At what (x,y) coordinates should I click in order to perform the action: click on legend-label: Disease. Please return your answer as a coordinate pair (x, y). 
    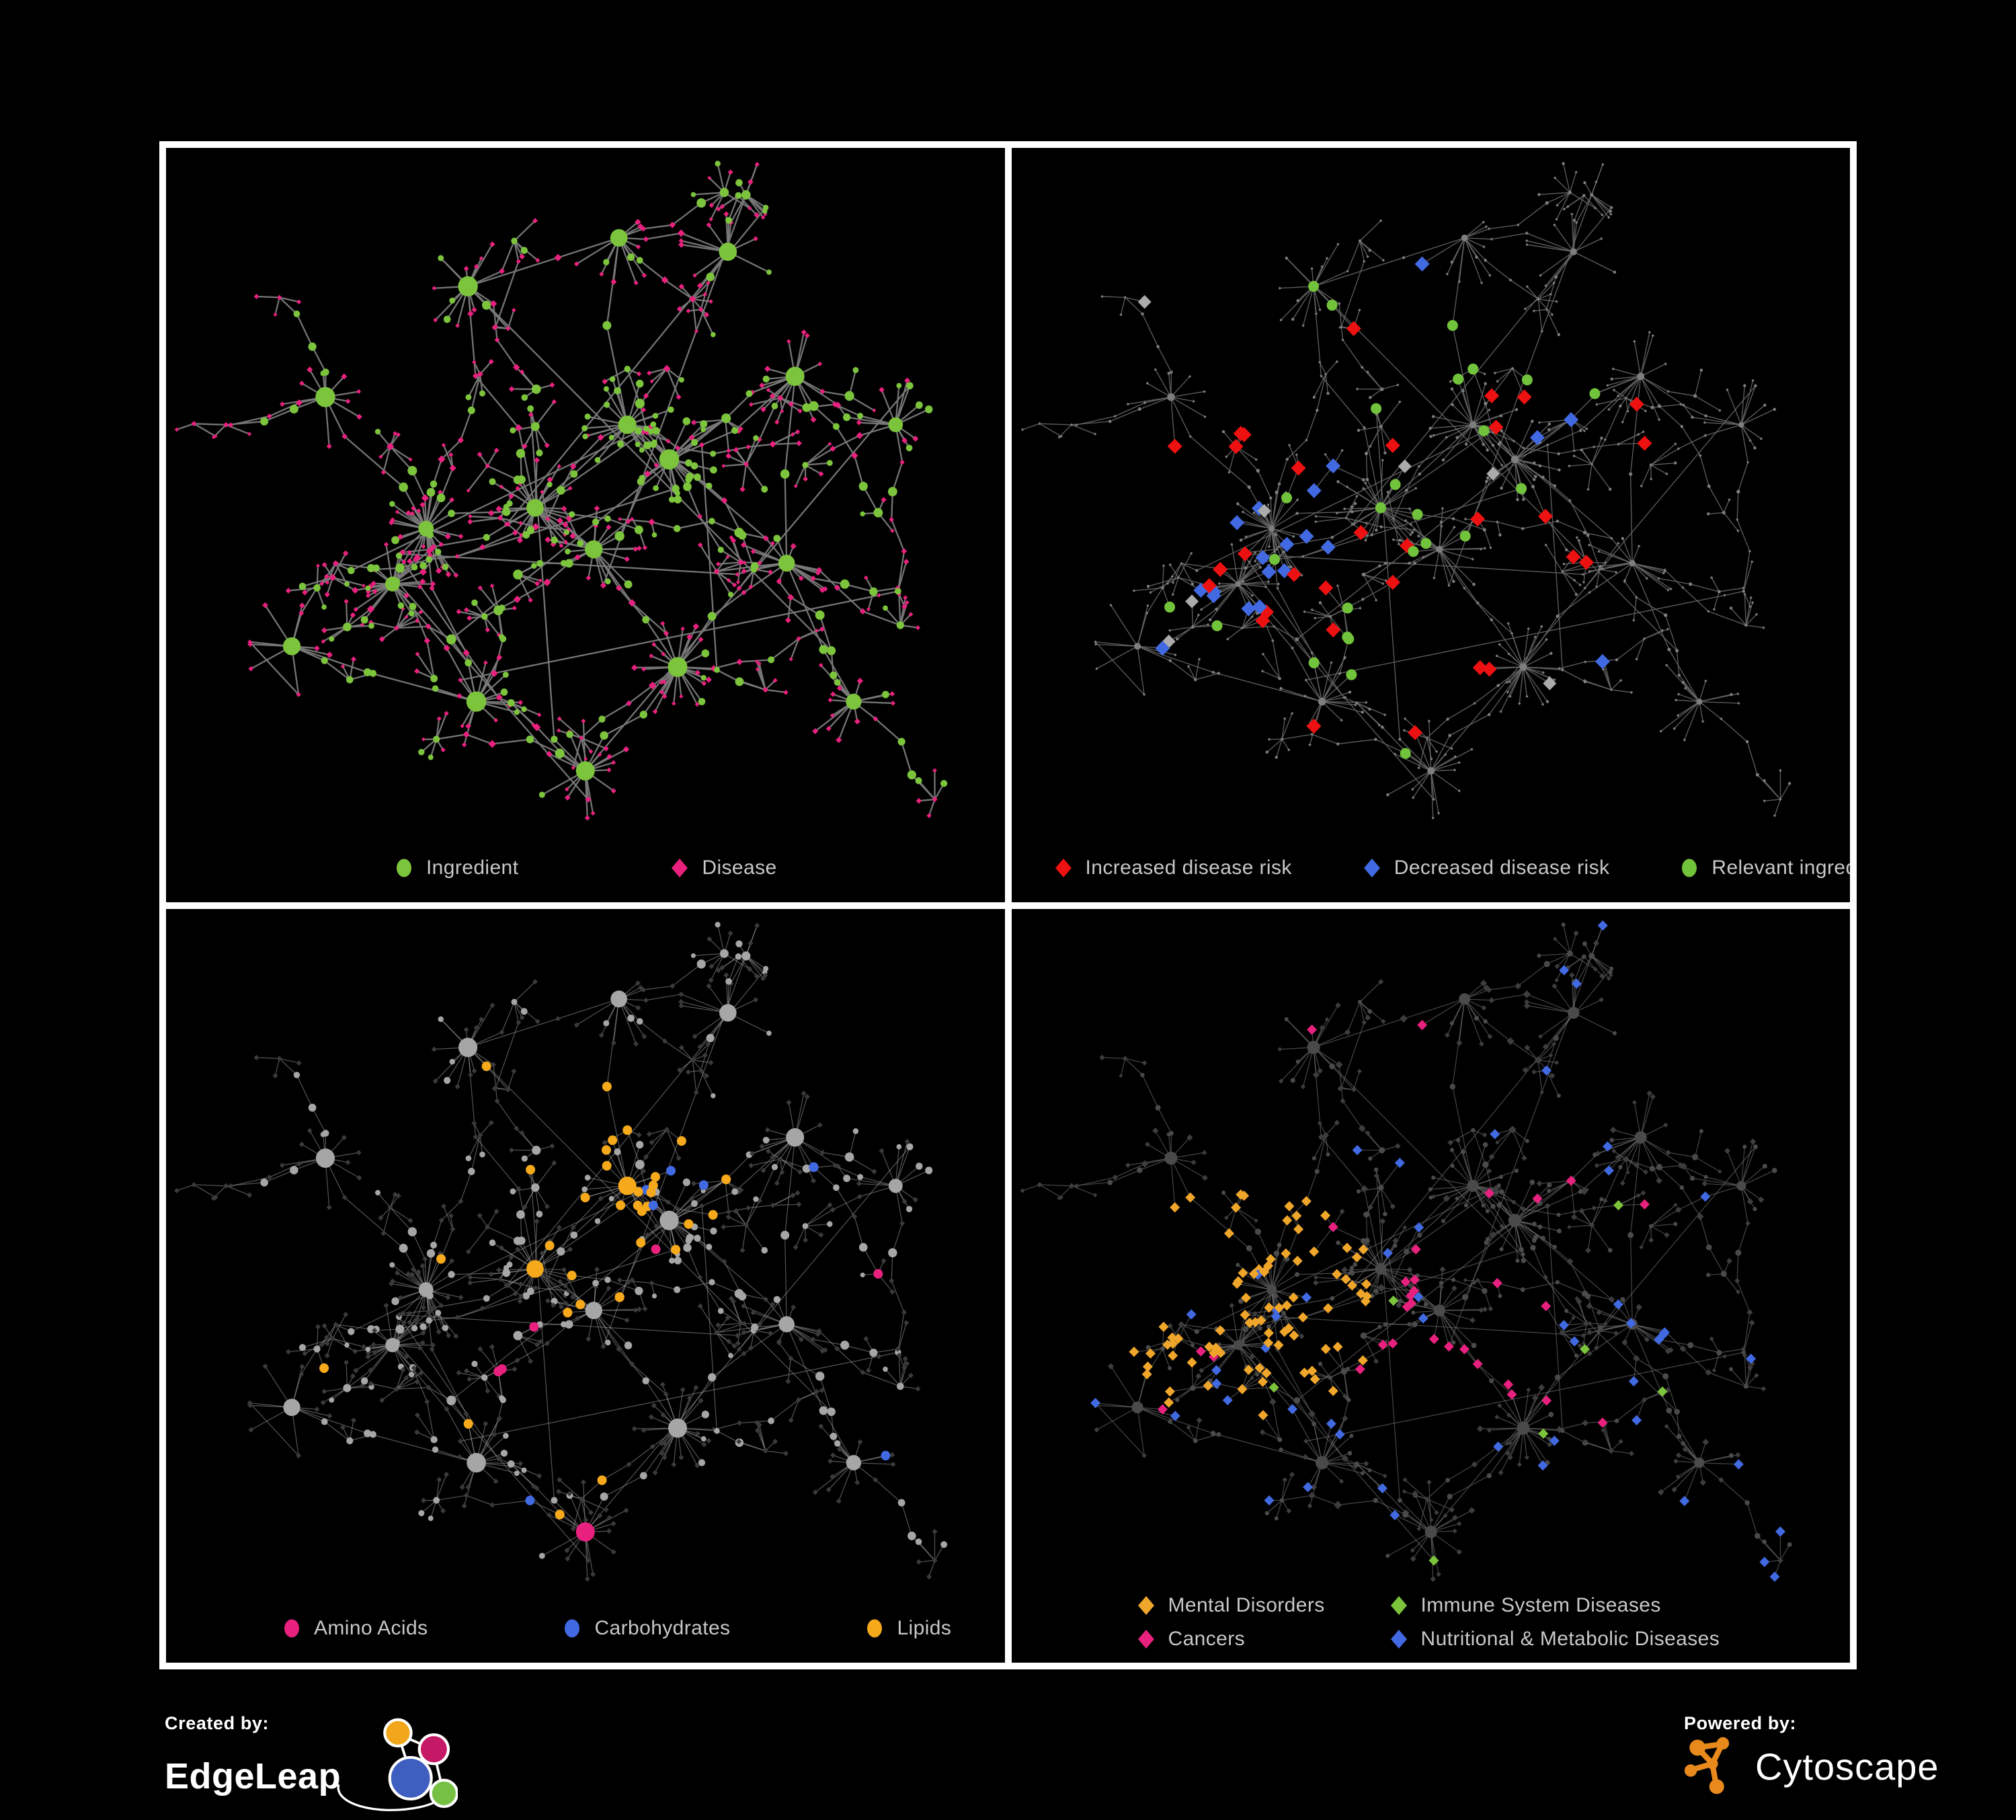
    Looking at the image, I should click on (739, 867).